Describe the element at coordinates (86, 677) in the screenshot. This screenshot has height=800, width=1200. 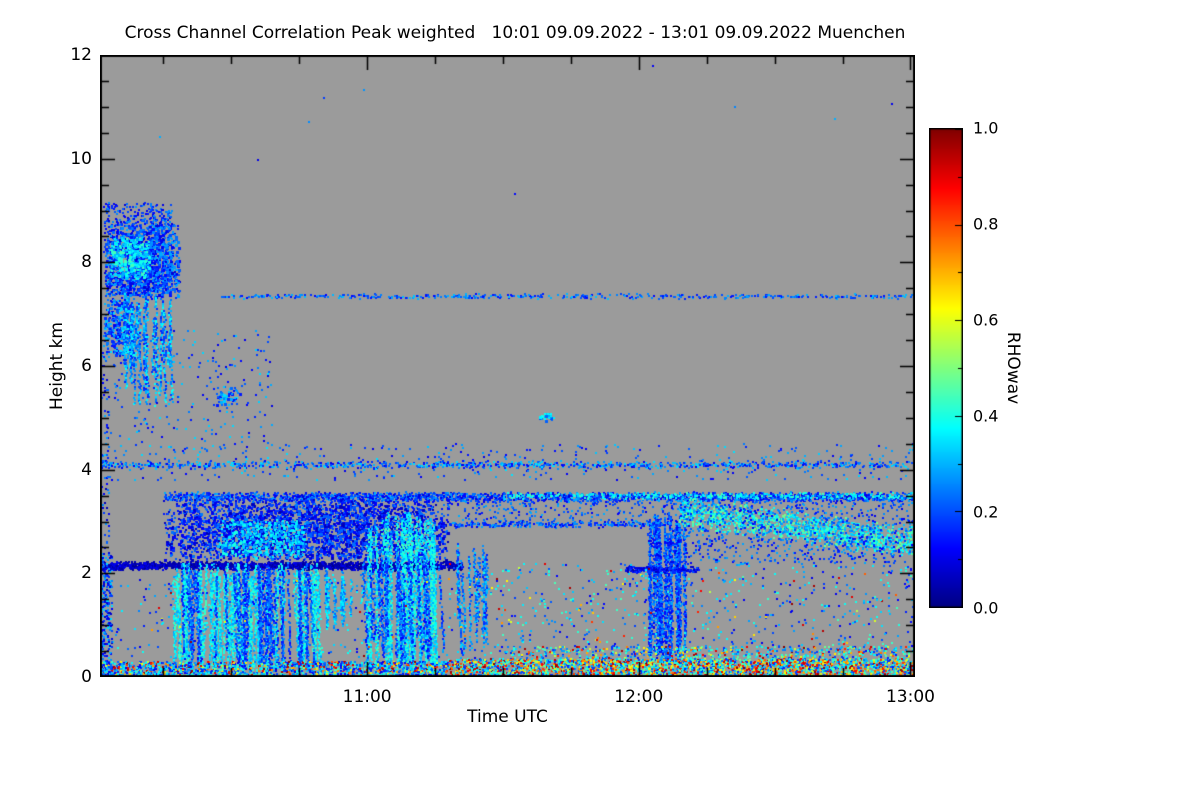
I see `y-tick-label: 0` at that location.